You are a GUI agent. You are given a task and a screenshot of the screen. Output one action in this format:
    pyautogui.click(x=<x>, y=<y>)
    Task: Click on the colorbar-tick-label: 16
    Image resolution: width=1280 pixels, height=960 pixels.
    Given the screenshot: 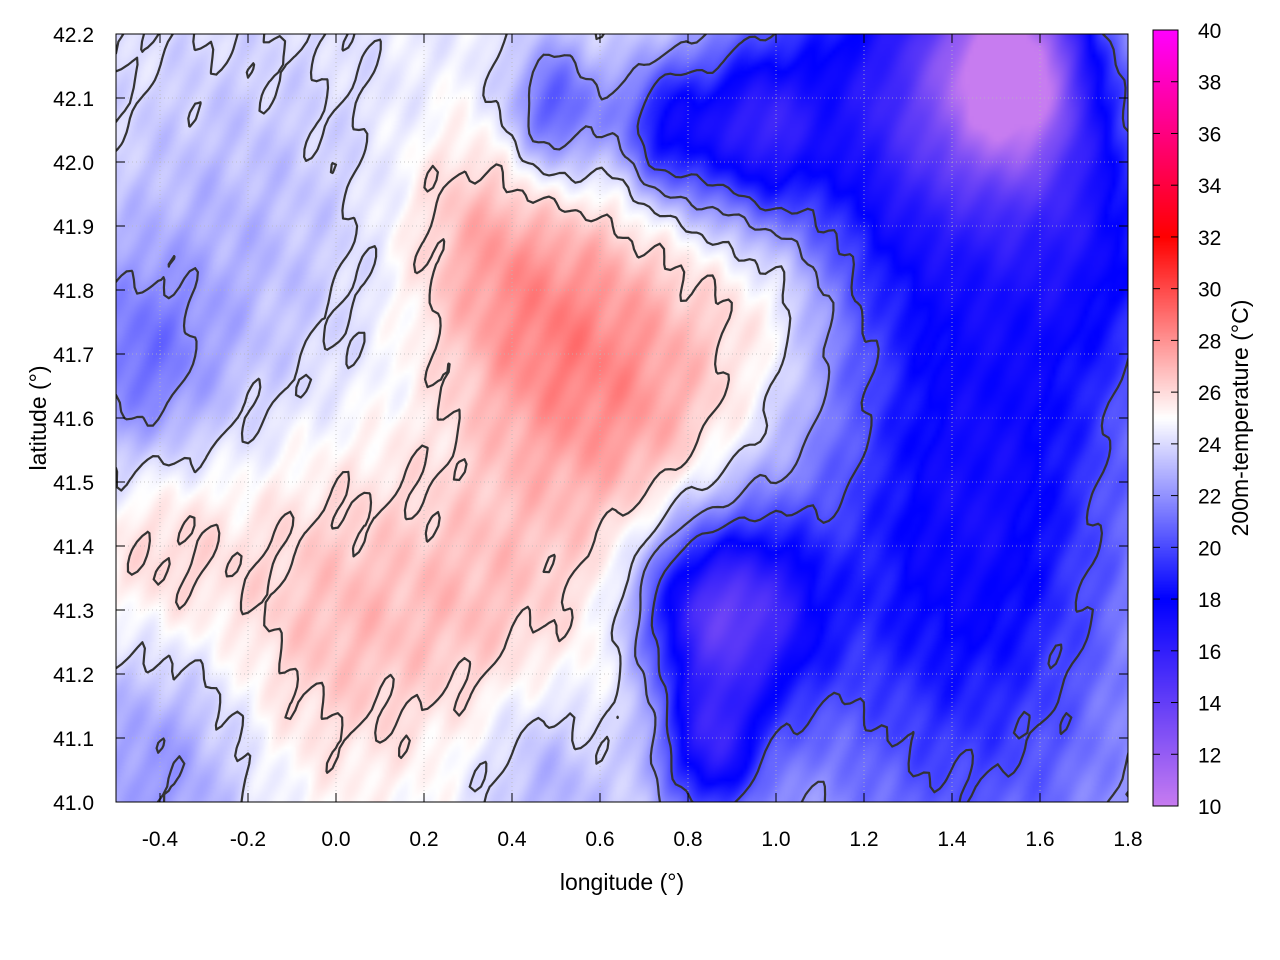 What is the action you would take?
    pyautogui.click(x=1209, y=652)
    